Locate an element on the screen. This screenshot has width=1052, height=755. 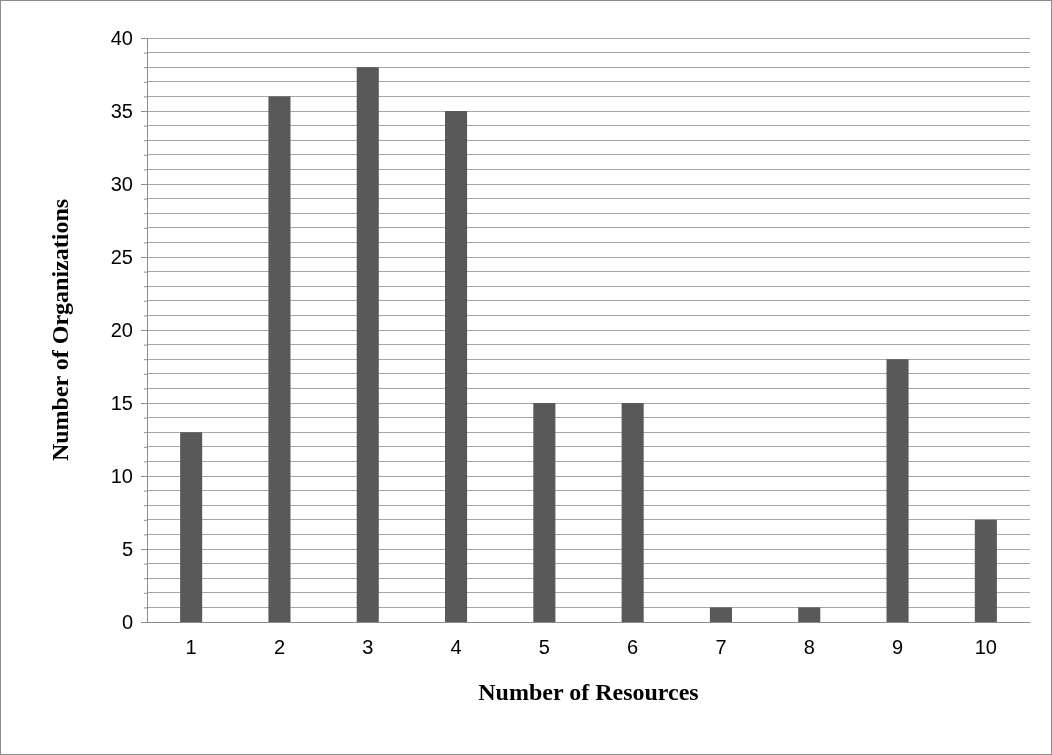
x-tick-label: 8 is located at coordinates (809, 647).